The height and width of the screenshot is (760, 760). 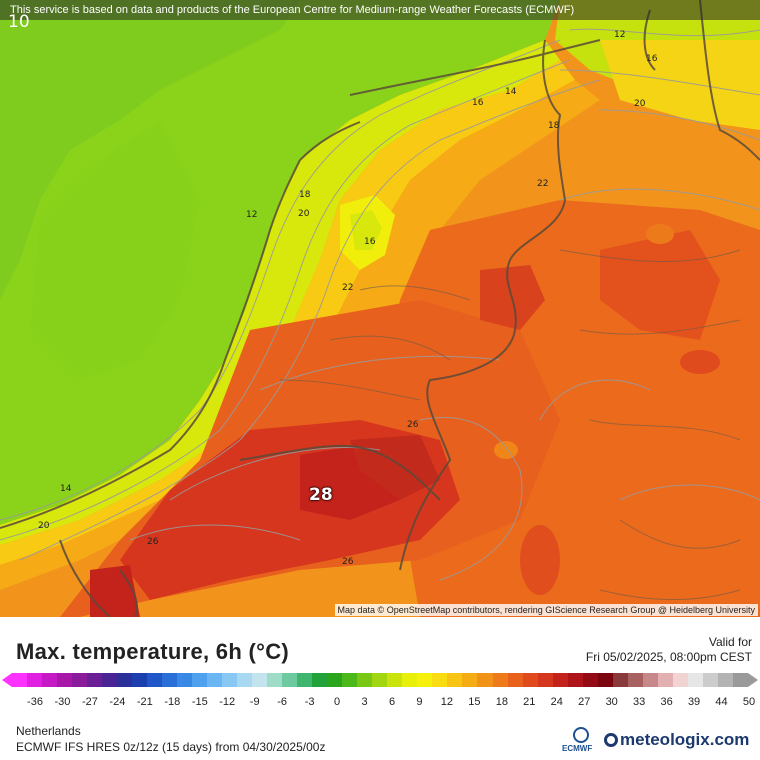 I want to click on scale-max-arrow-icon, so click(x=753, y=680).